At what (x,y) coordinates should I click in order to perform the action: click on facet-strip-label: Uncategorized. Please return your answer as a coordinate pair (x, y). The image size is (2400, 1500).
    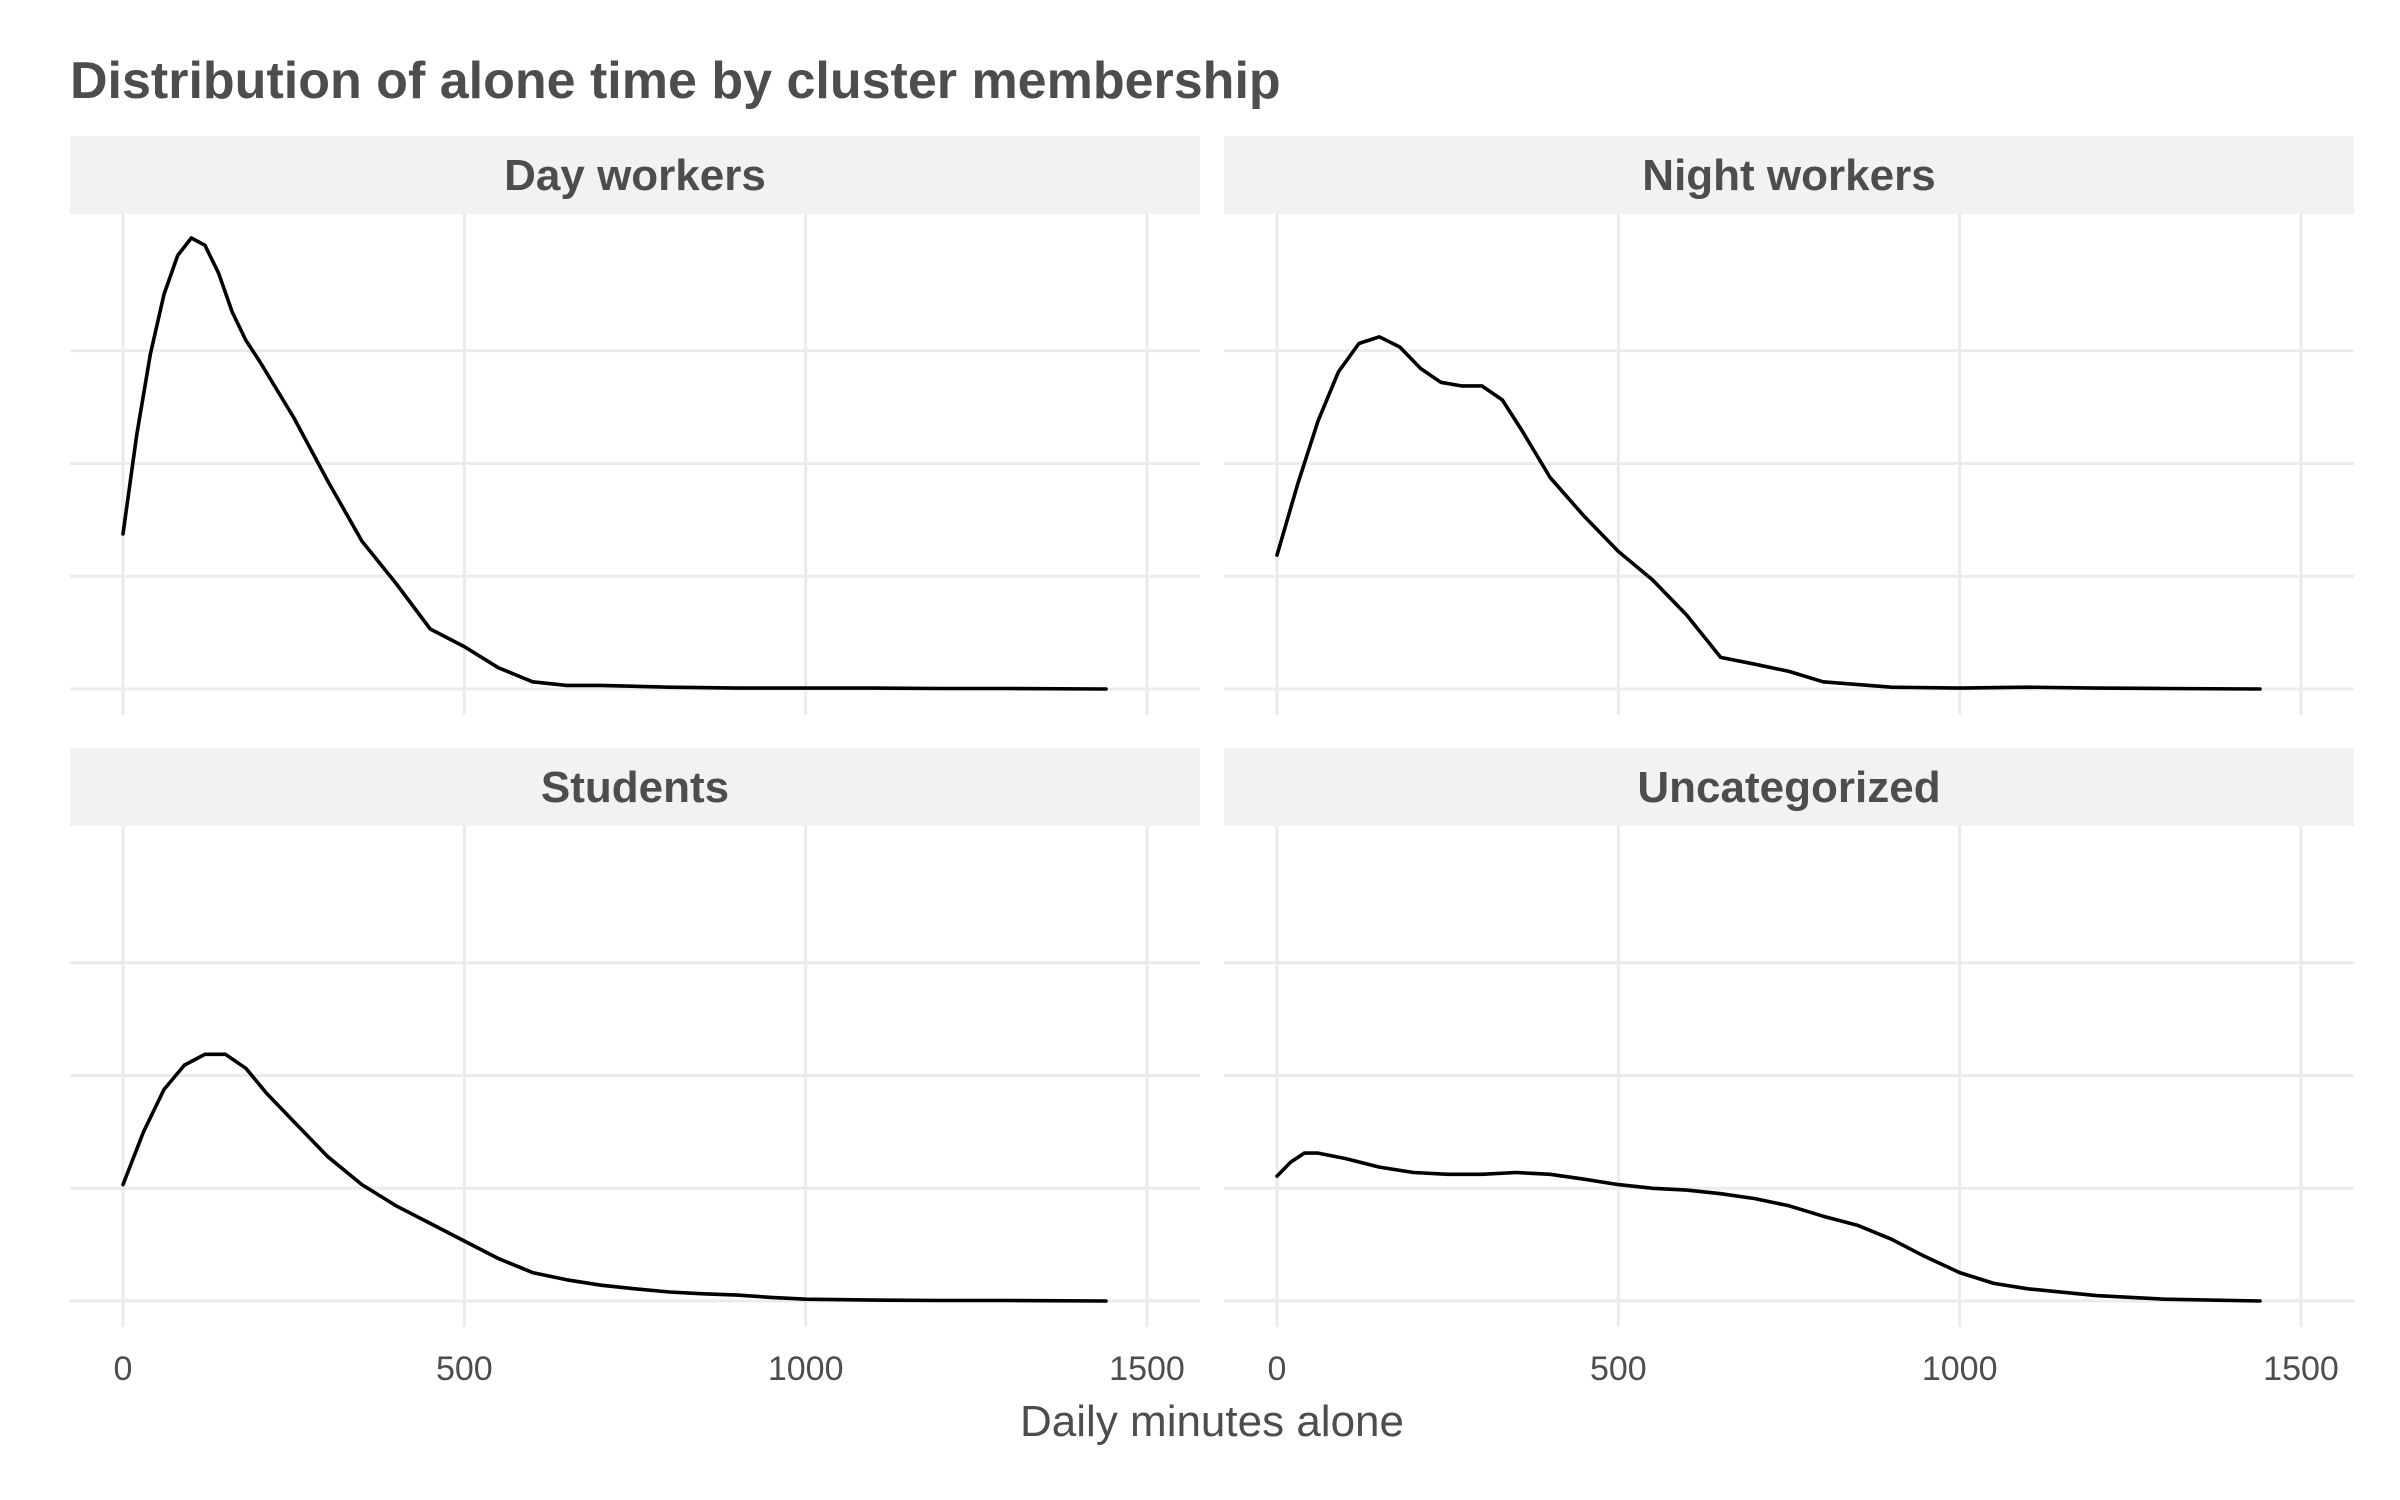
    Looking at the image, I should click on (1788, 787).